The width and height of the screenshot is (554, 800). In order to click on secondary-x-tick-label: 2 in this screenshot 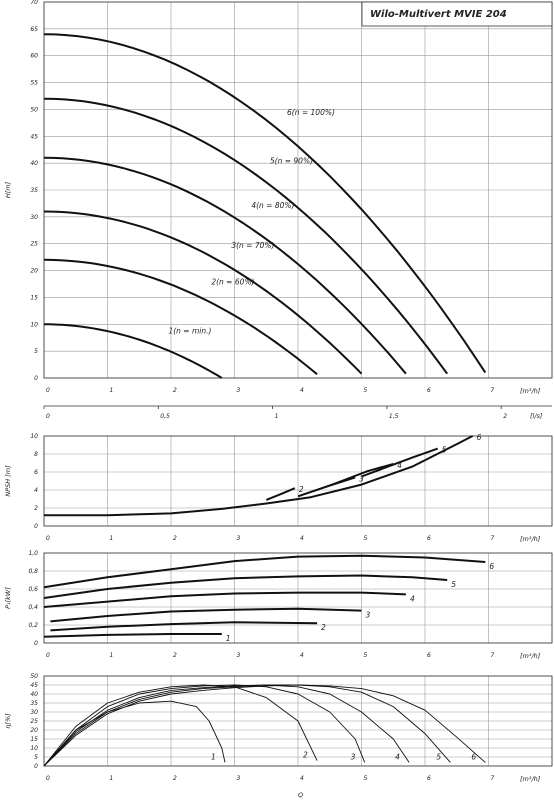, I will do `click(505, 416)`.